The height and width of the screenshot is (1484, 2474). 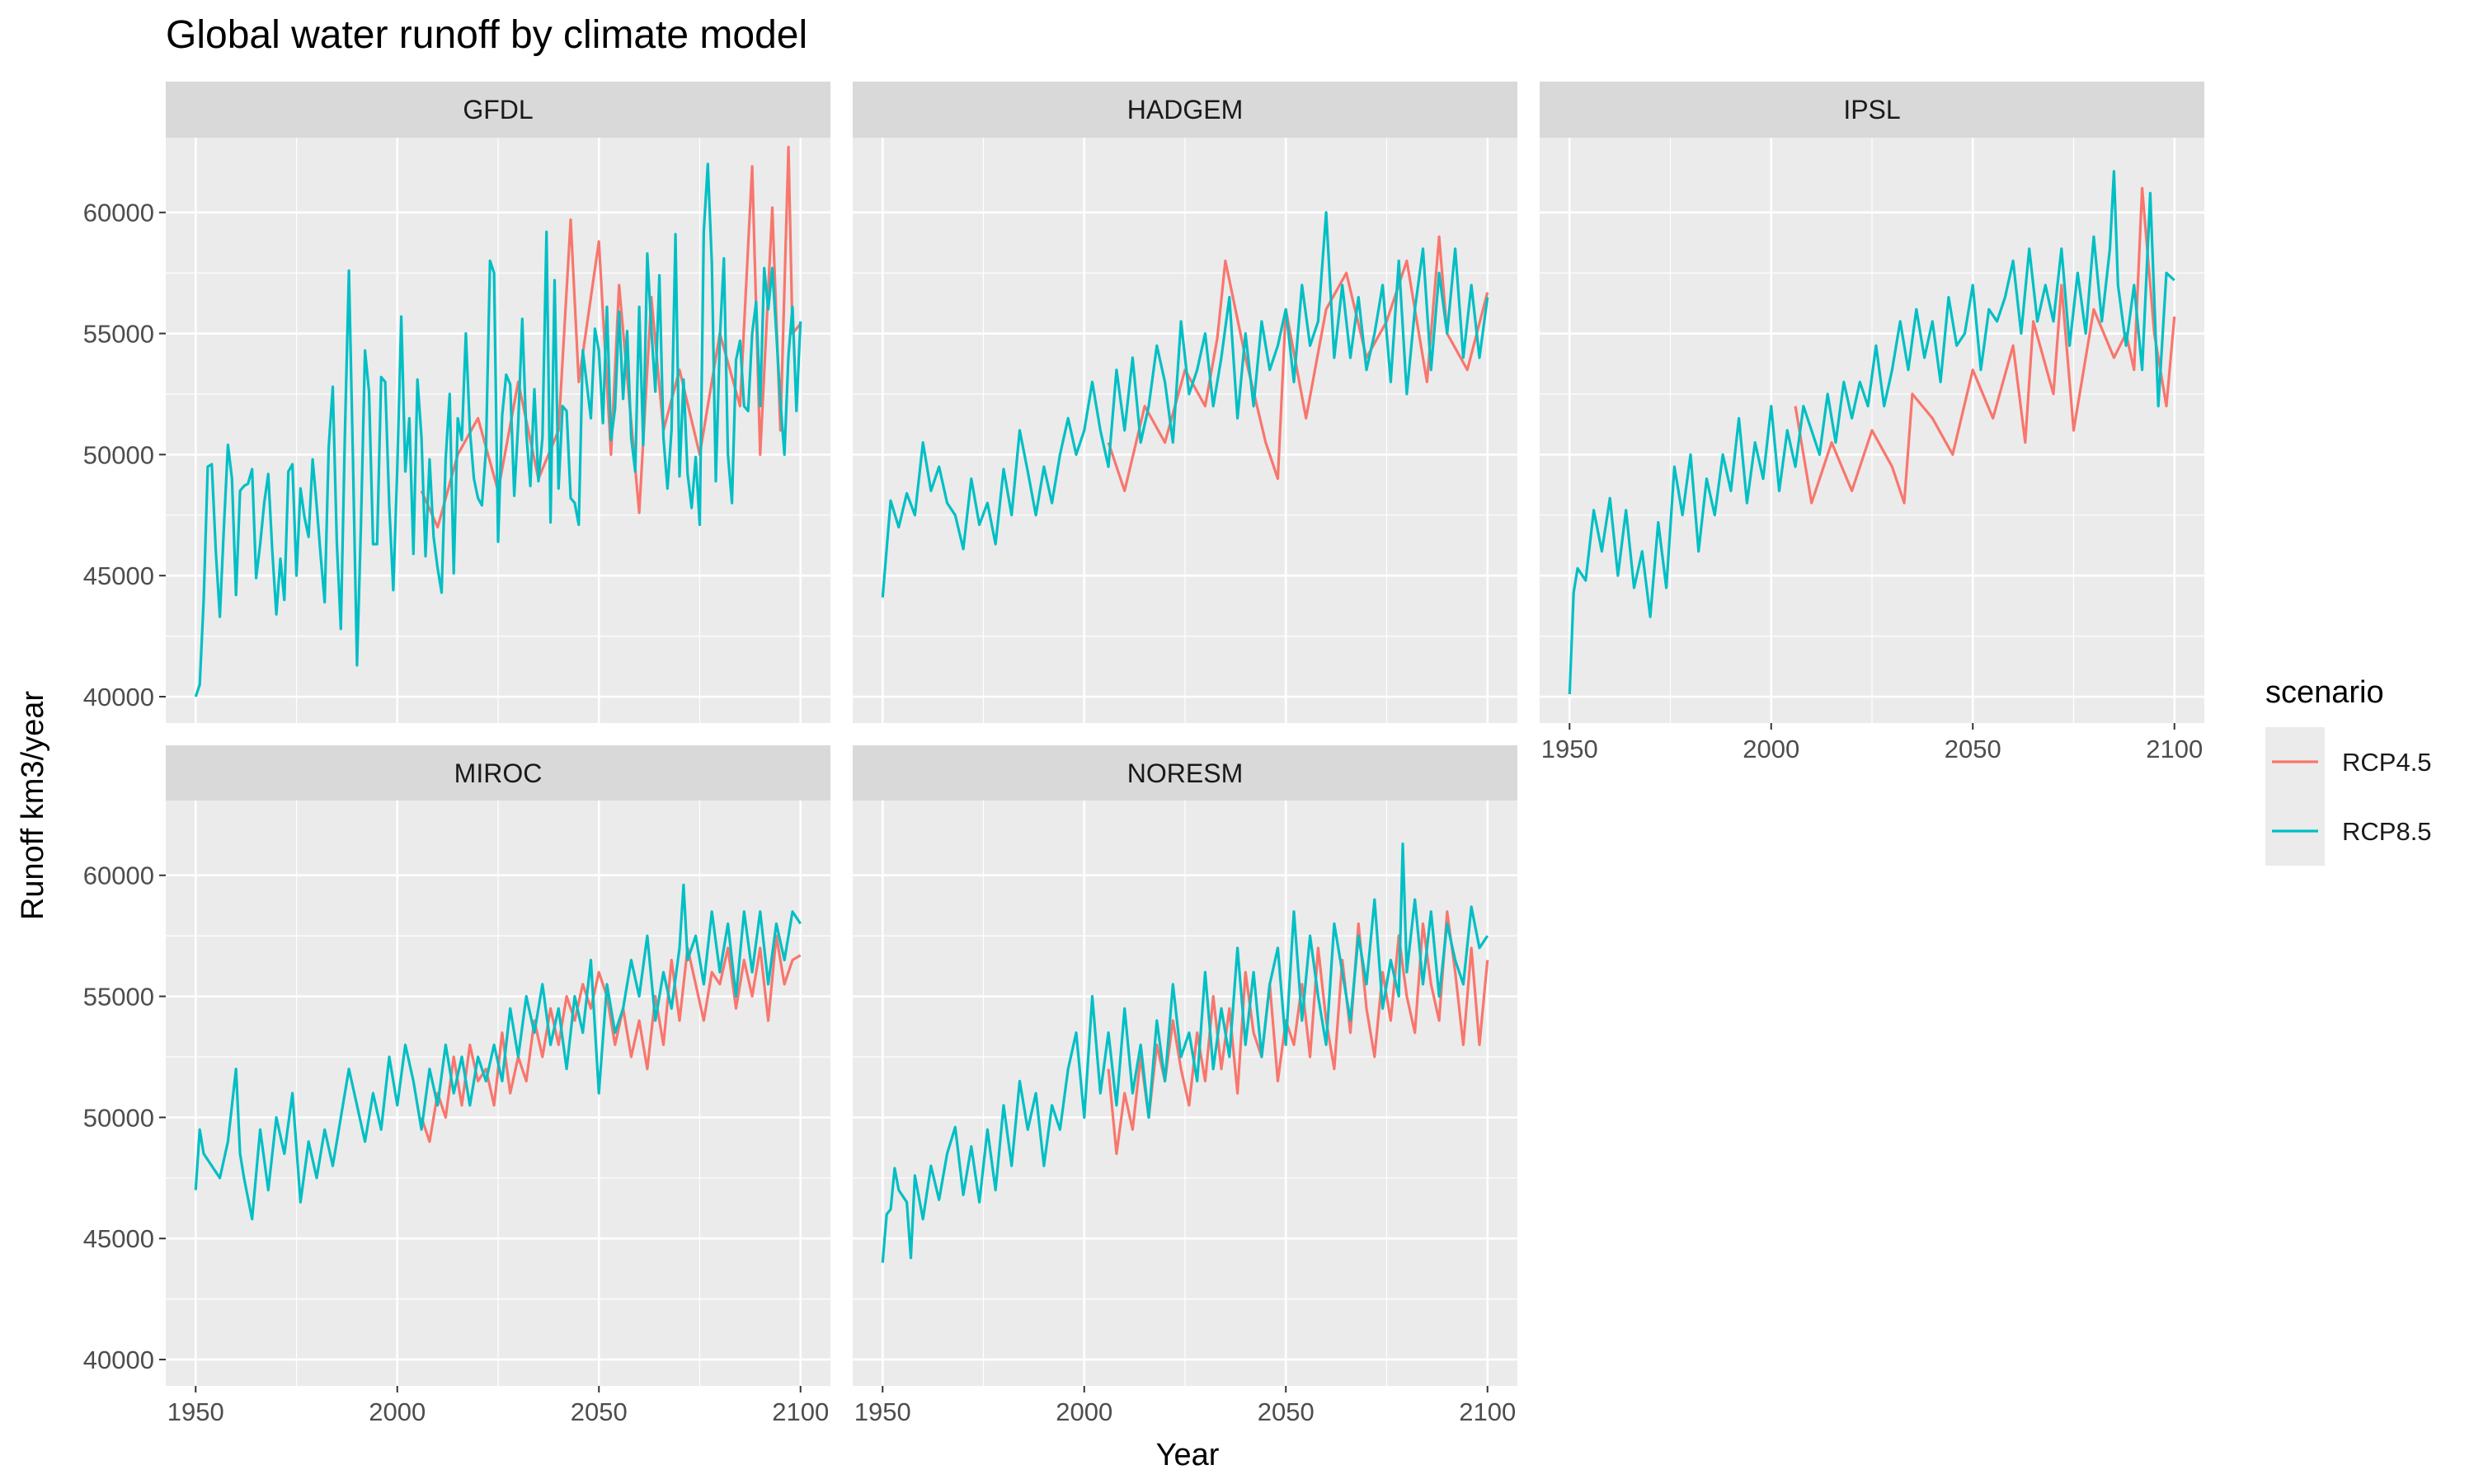 What do you see at coordinates (486, 35) in the screenshot?
I see `chart-title: Global water runoff by climate model` at bounding box center [486, 35].